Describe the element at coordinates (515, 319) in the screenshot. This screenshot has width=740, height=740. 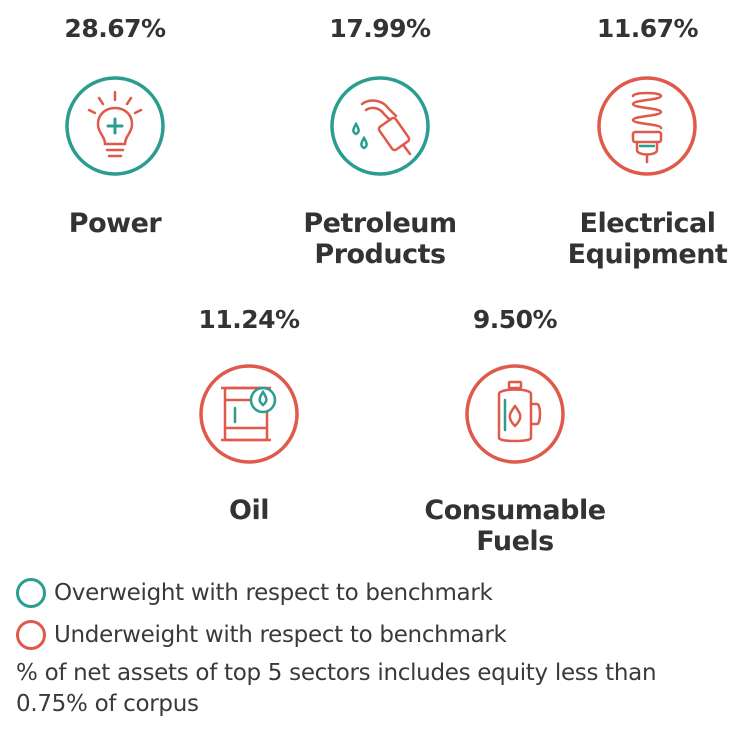
I see `sector-percentage: 9.50%` at that location.